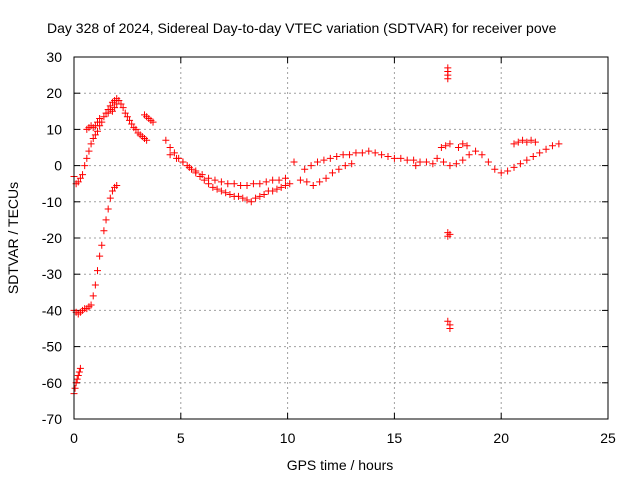 The width and height of the screenshot is (640, 480). Describe the element at coordinates (54, 93) in the screenshot. I see `y-tick-label: 20` at that location.